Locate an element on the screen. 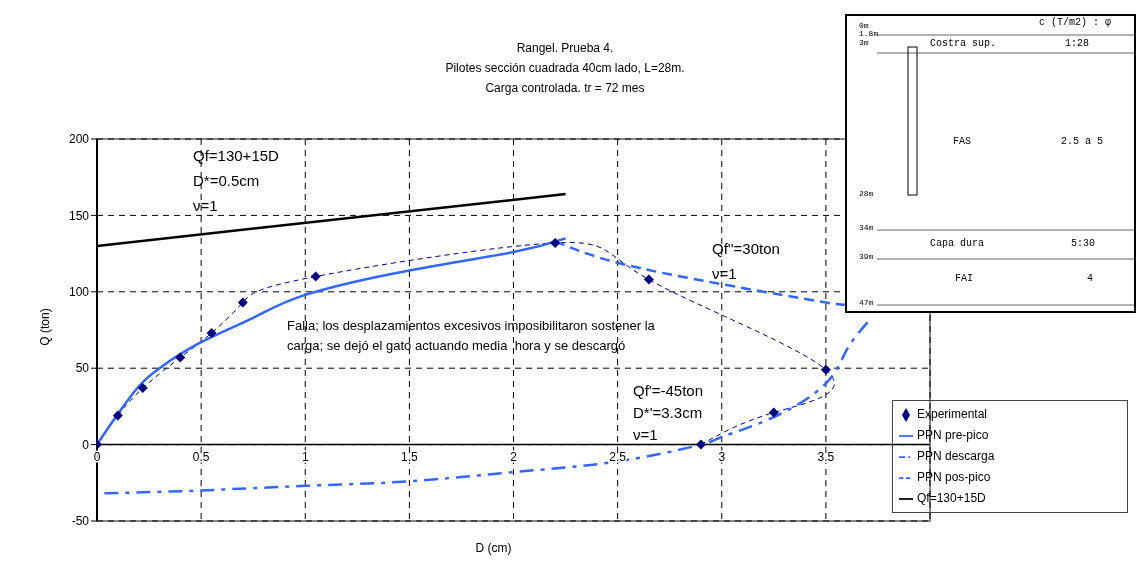  annotation: 47m is located at coordinates (866, 302).